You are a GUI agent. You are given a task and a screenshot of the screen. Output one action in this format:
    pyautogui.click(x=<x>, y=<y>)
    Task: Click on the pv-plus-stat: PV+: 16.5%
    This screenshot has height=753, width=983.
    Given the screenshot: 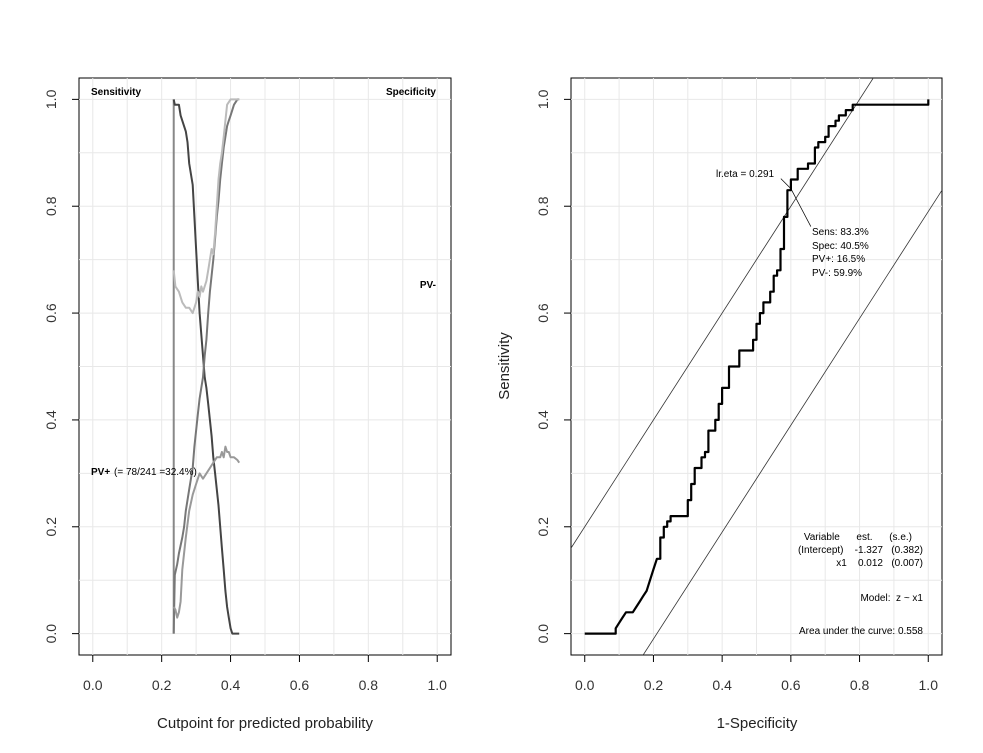 What is the action you would take?
    pyautogui.click(x=838, y=259)
    